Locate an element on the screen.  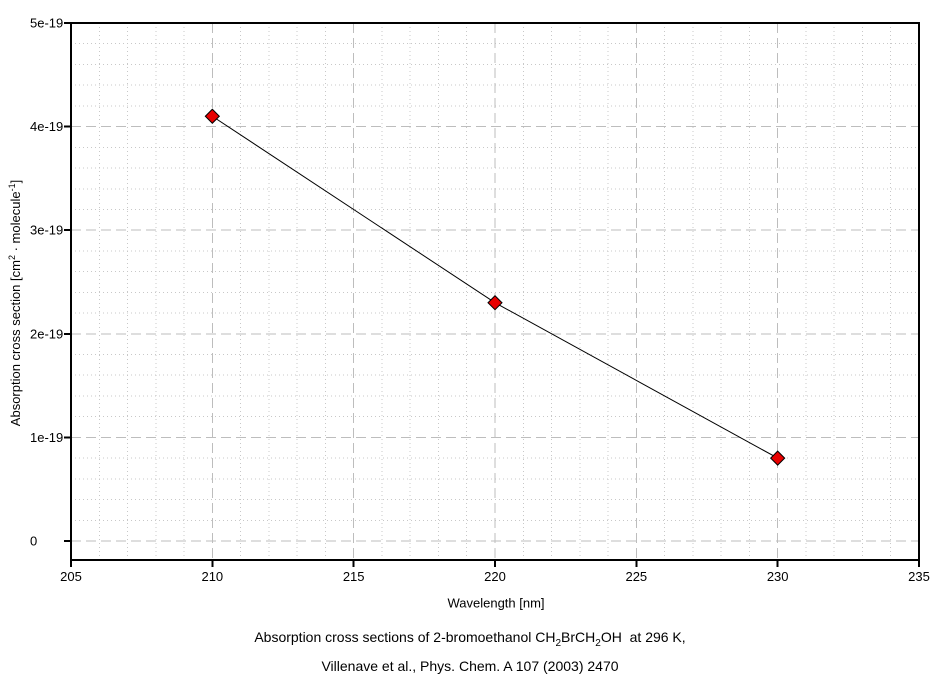
y-axis-title-text: ] is located at coordinates (16, 181).